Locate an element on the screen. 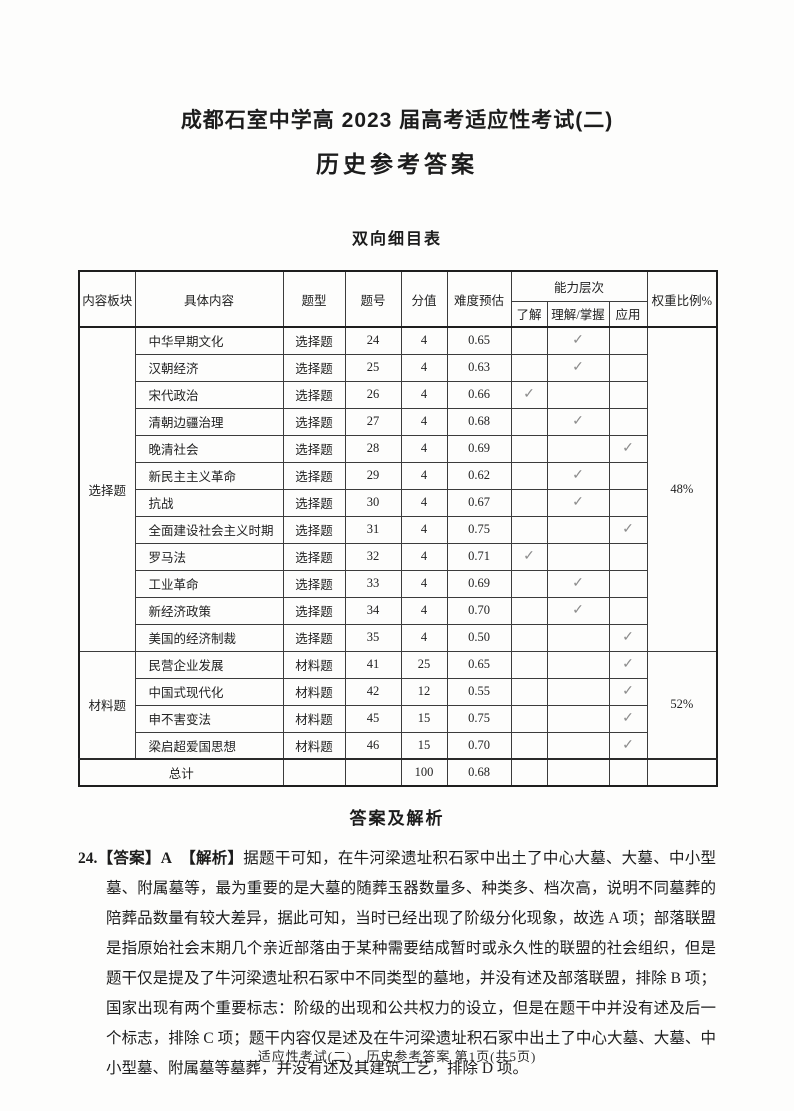 The image size is (794, 1111). cell-difficulty: 0.65 is located at coordinates (479, 340).